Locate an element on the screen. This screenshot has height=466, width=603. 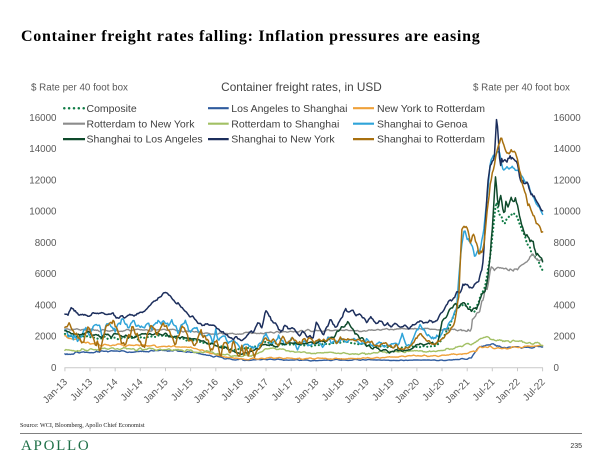
svg-text: Composite is located at coordinates (112, 109).